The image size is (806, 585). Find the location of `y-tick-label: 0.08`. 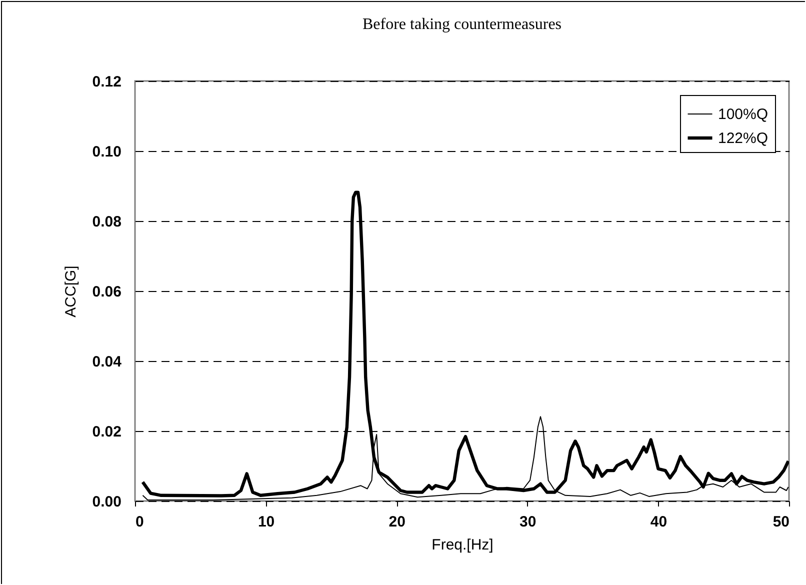

y-tick-label: 0.08 is located at coordinates (107, 222).